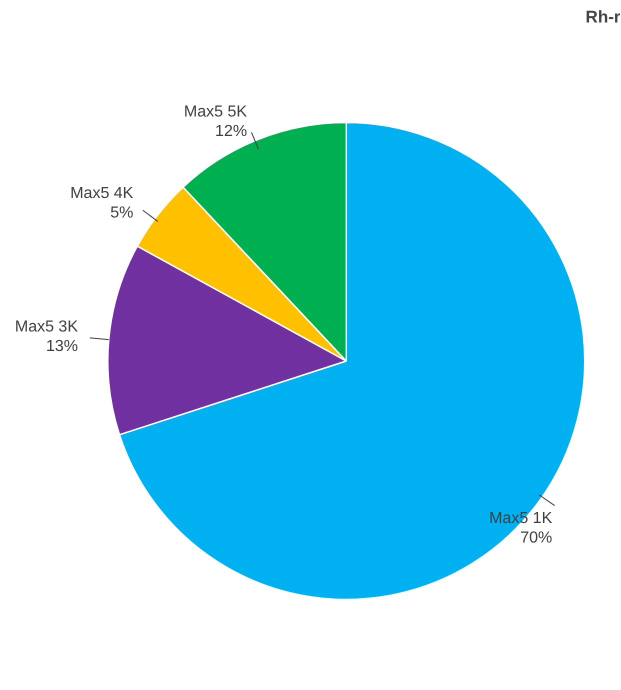 The width and height of the screenshot is (621, 690). I want to click on data-label: 70%, so click(536, 538).